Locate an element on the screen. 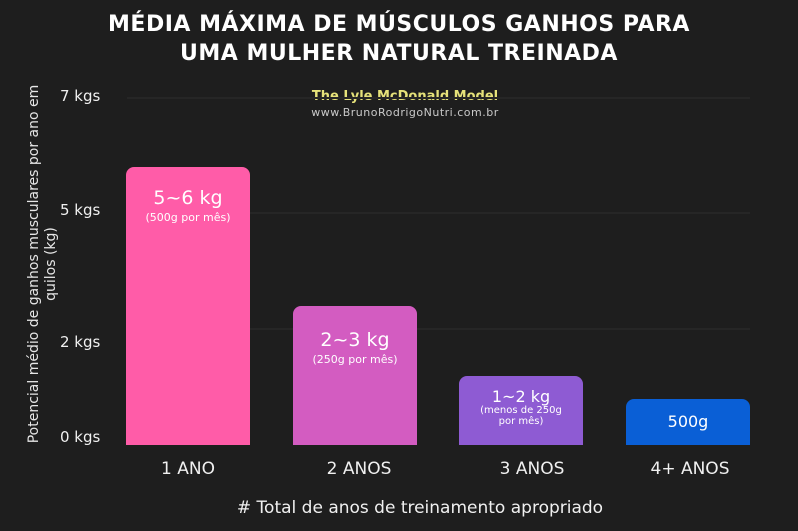 Image resolution: width=798 pixels, height=531 pixels. bar-3-anos: 1~2 kg (menos de 250g por mês) is located at coordinates (521, 410).